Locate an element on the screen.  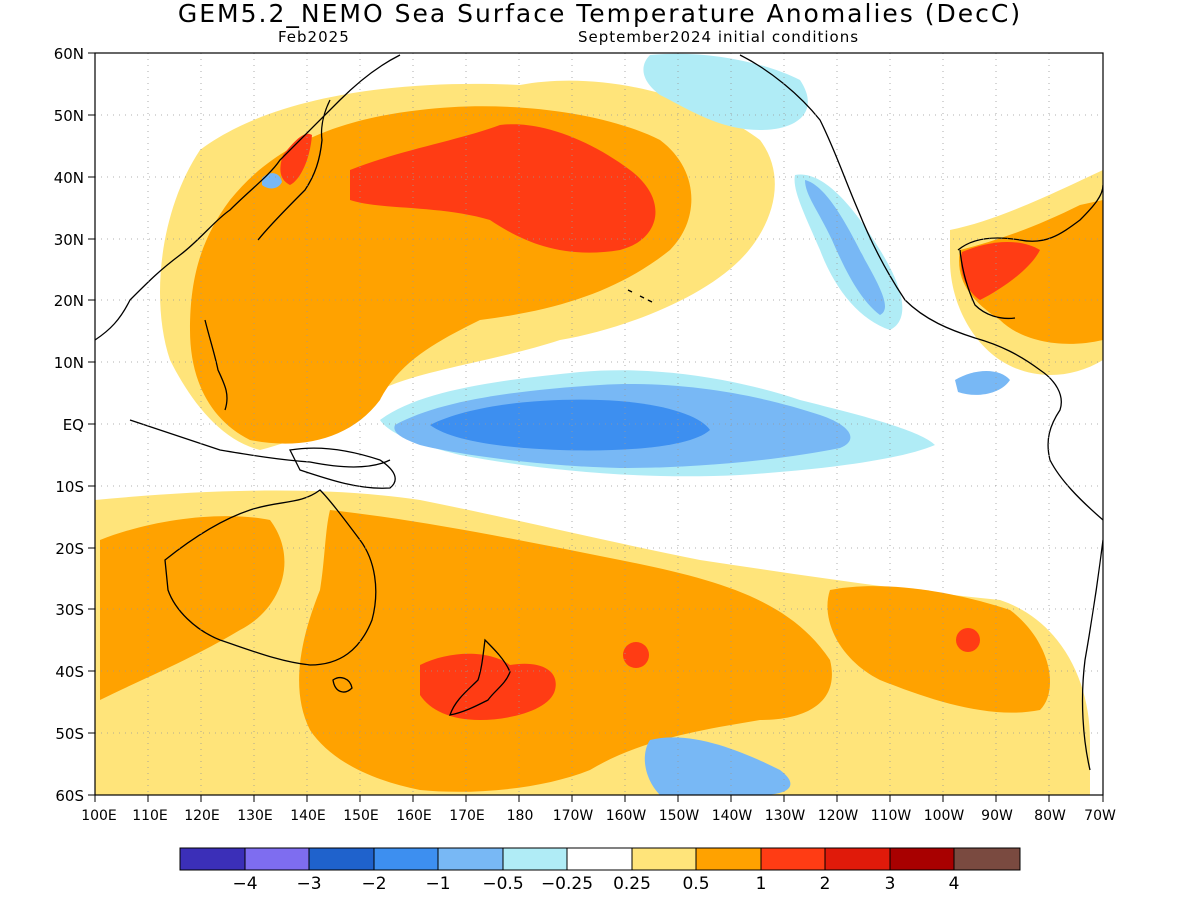
anomaly-region-south-pacific-orange is located at coordinates (565, 651).